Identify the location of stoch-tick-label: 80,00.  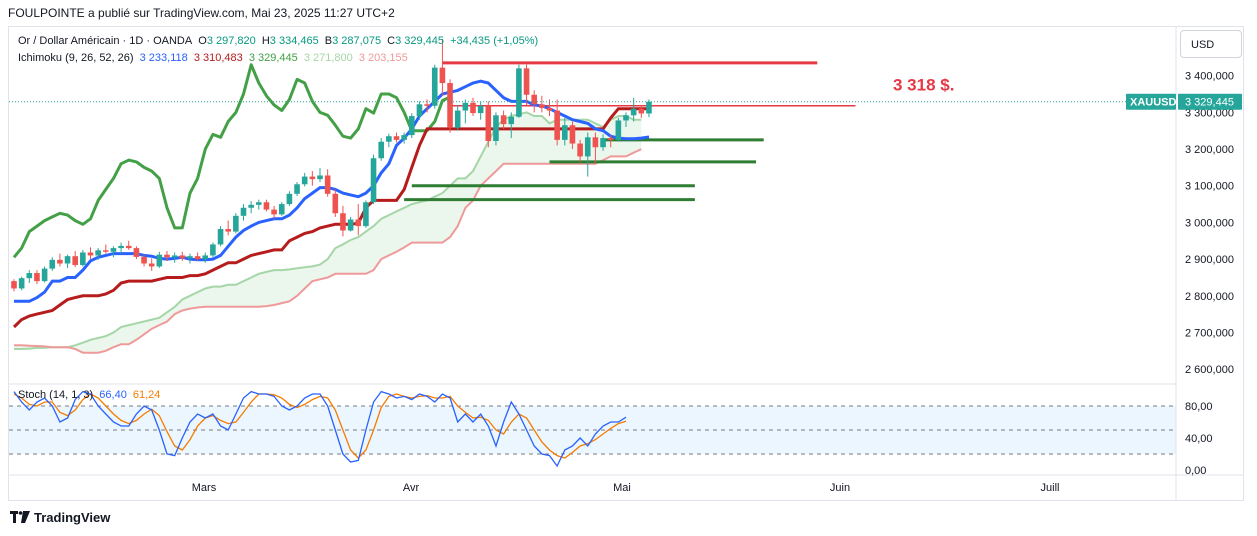
(1199, 407).